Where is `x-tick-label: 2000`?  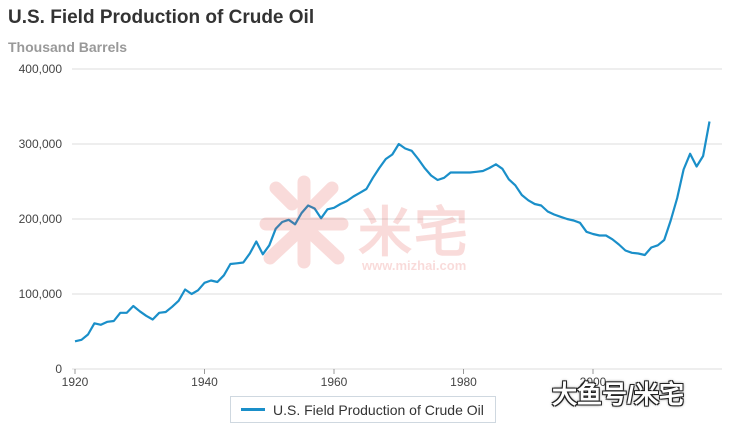 x-tick-label: 2000 is located at coordinates (593, 382).